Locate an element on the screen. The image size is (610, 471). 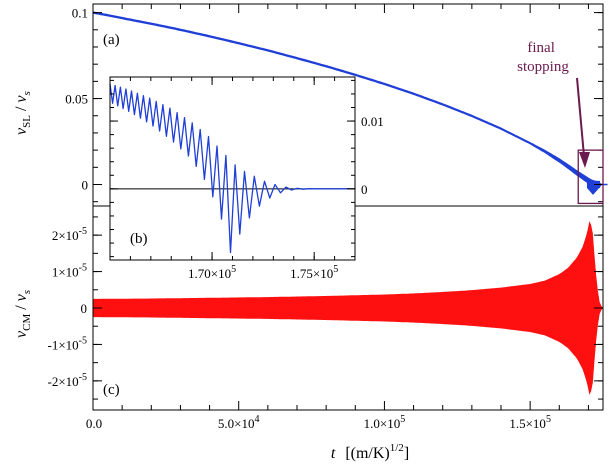
arrow-head is located at coordinates (584, 160).